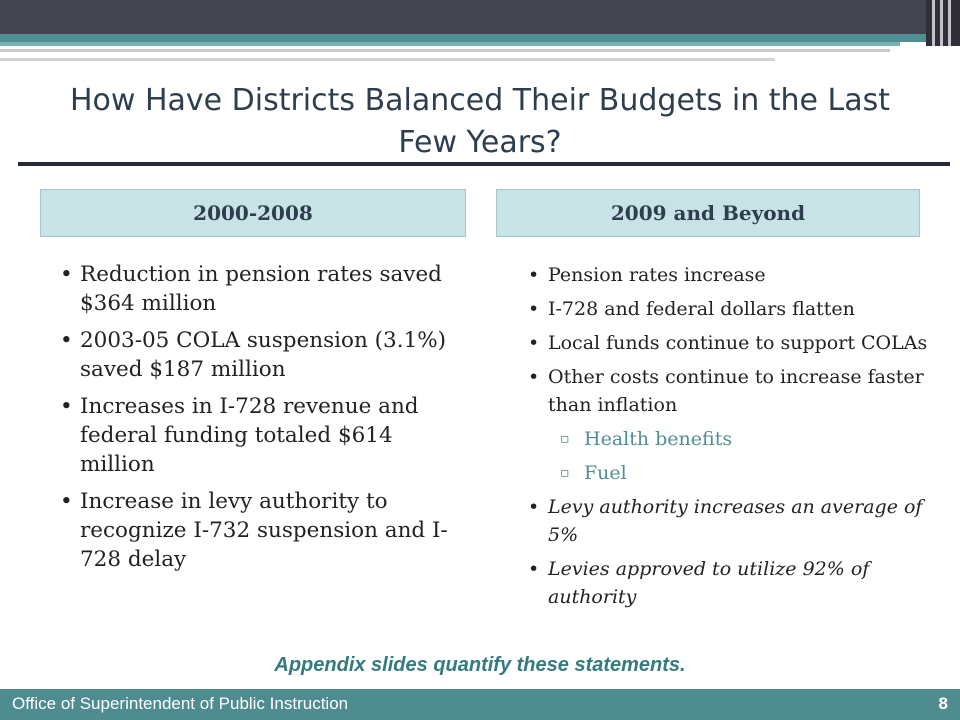 The image size is (960, 720). I want to click on top-teal-stripe, so click(480, 38).